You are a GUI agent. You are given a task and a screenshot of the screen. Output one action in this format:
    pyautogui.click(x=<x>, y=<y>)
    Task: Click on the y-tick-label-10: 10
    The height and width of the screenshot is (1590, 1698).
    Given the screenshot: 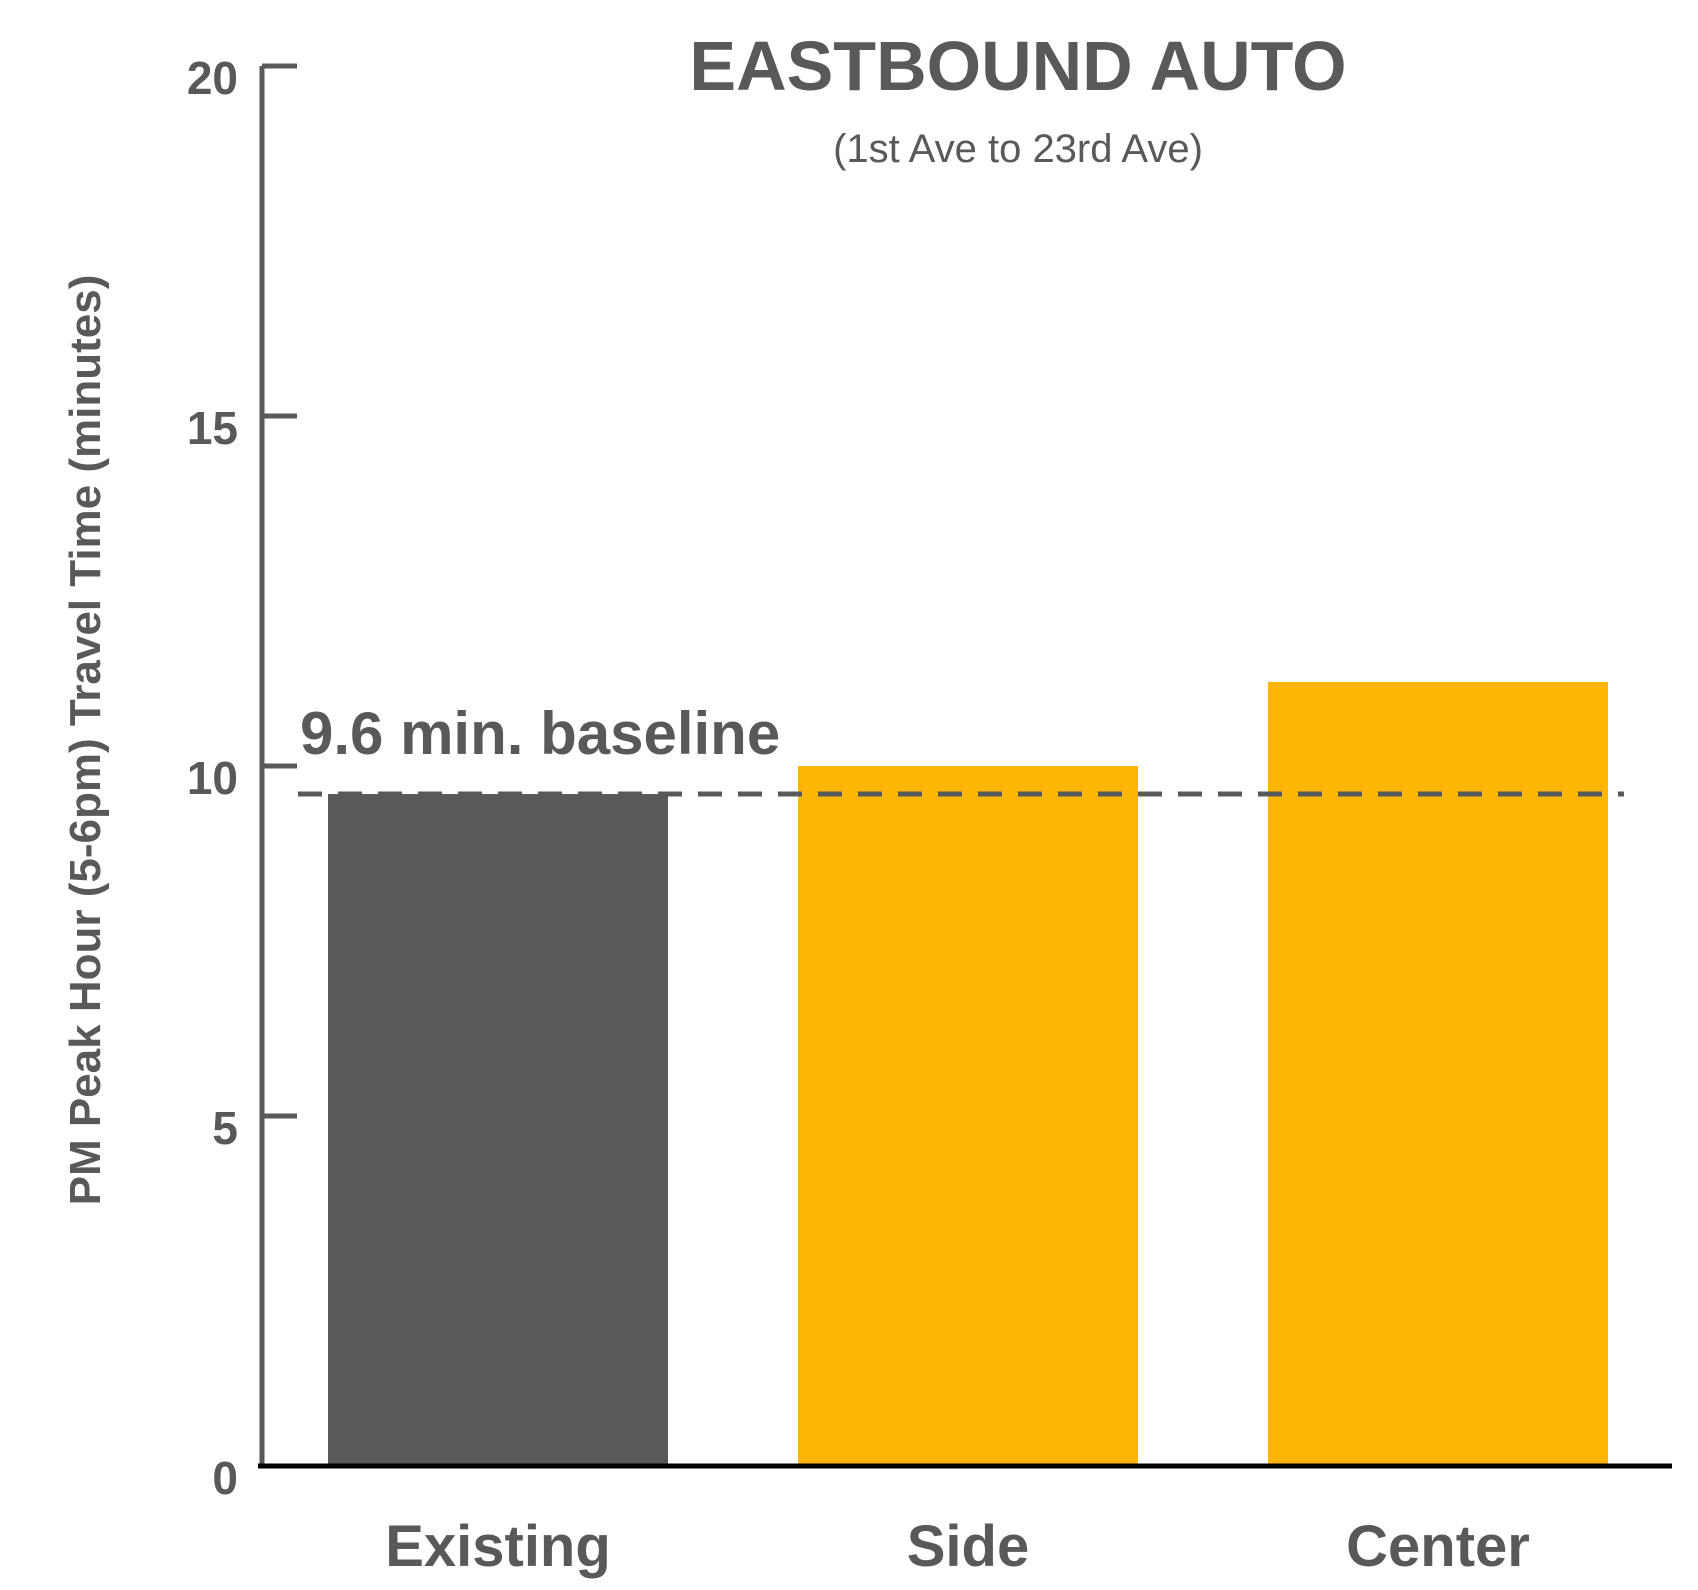 What is the action you would take?
    pyautogui.click(x=212, y=778)
    